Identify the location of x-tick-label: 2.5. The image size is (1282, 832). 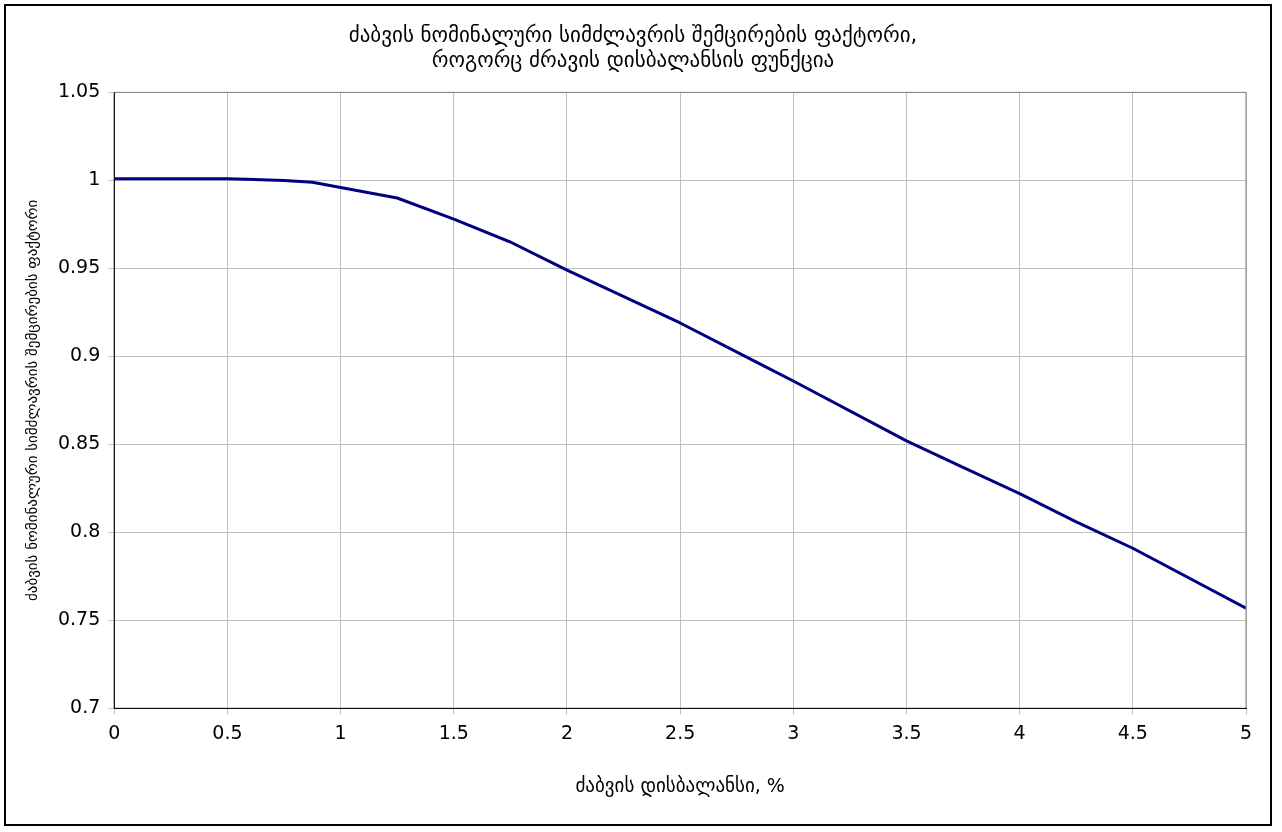
(680, 731).